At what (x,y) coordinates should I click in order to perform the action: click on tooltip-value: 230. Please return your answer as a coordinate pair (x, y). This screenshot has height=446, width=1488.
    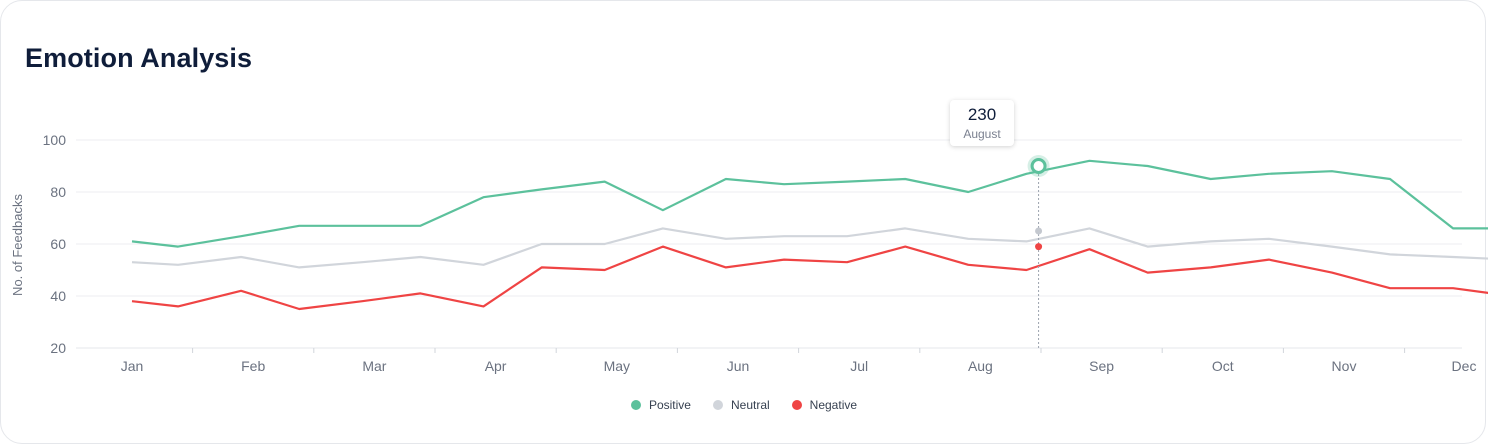
    Looking at the image, I should click on (982, 114).